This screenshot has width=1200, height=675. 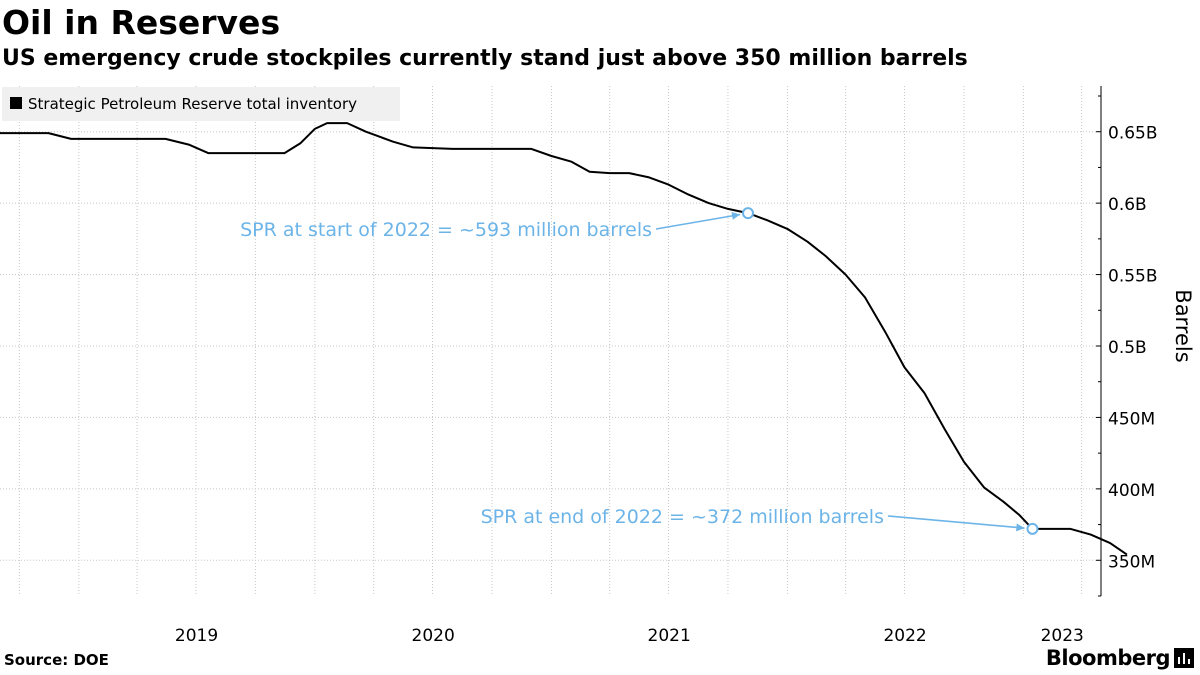 What do you see at coordinates (141, 22) in the screenshot?
I see `chart-title: Oil in Reserves` at bounding box center [141, 22].